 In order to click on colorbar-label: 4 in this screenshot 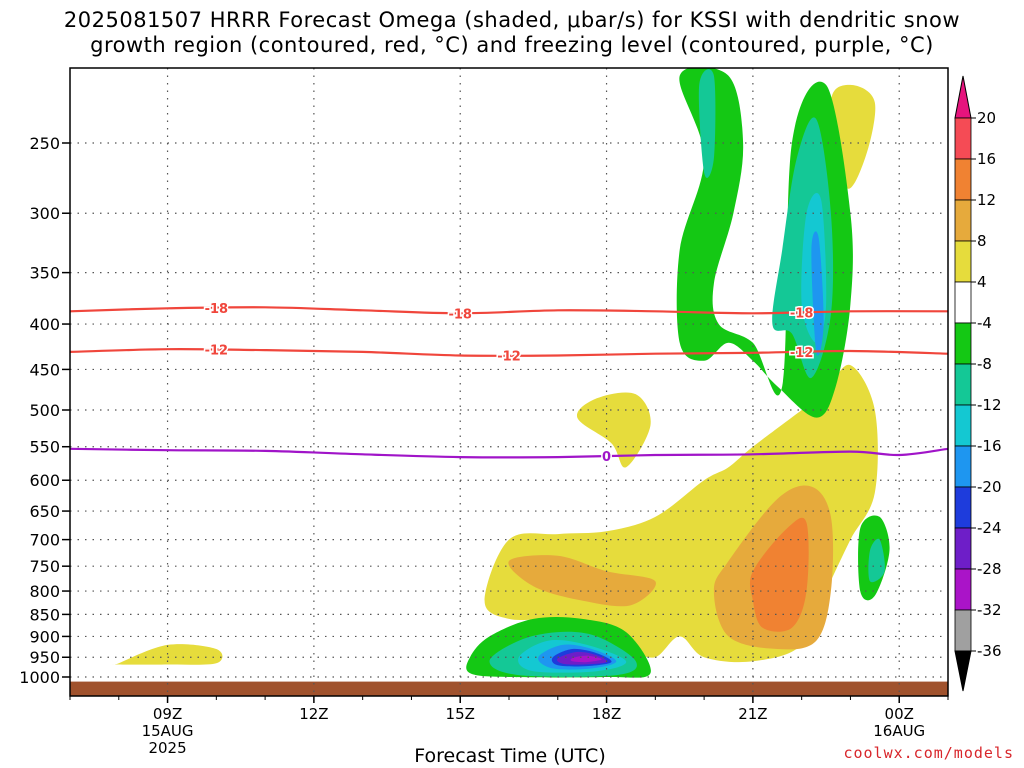, I will do `click(982, 282)`.